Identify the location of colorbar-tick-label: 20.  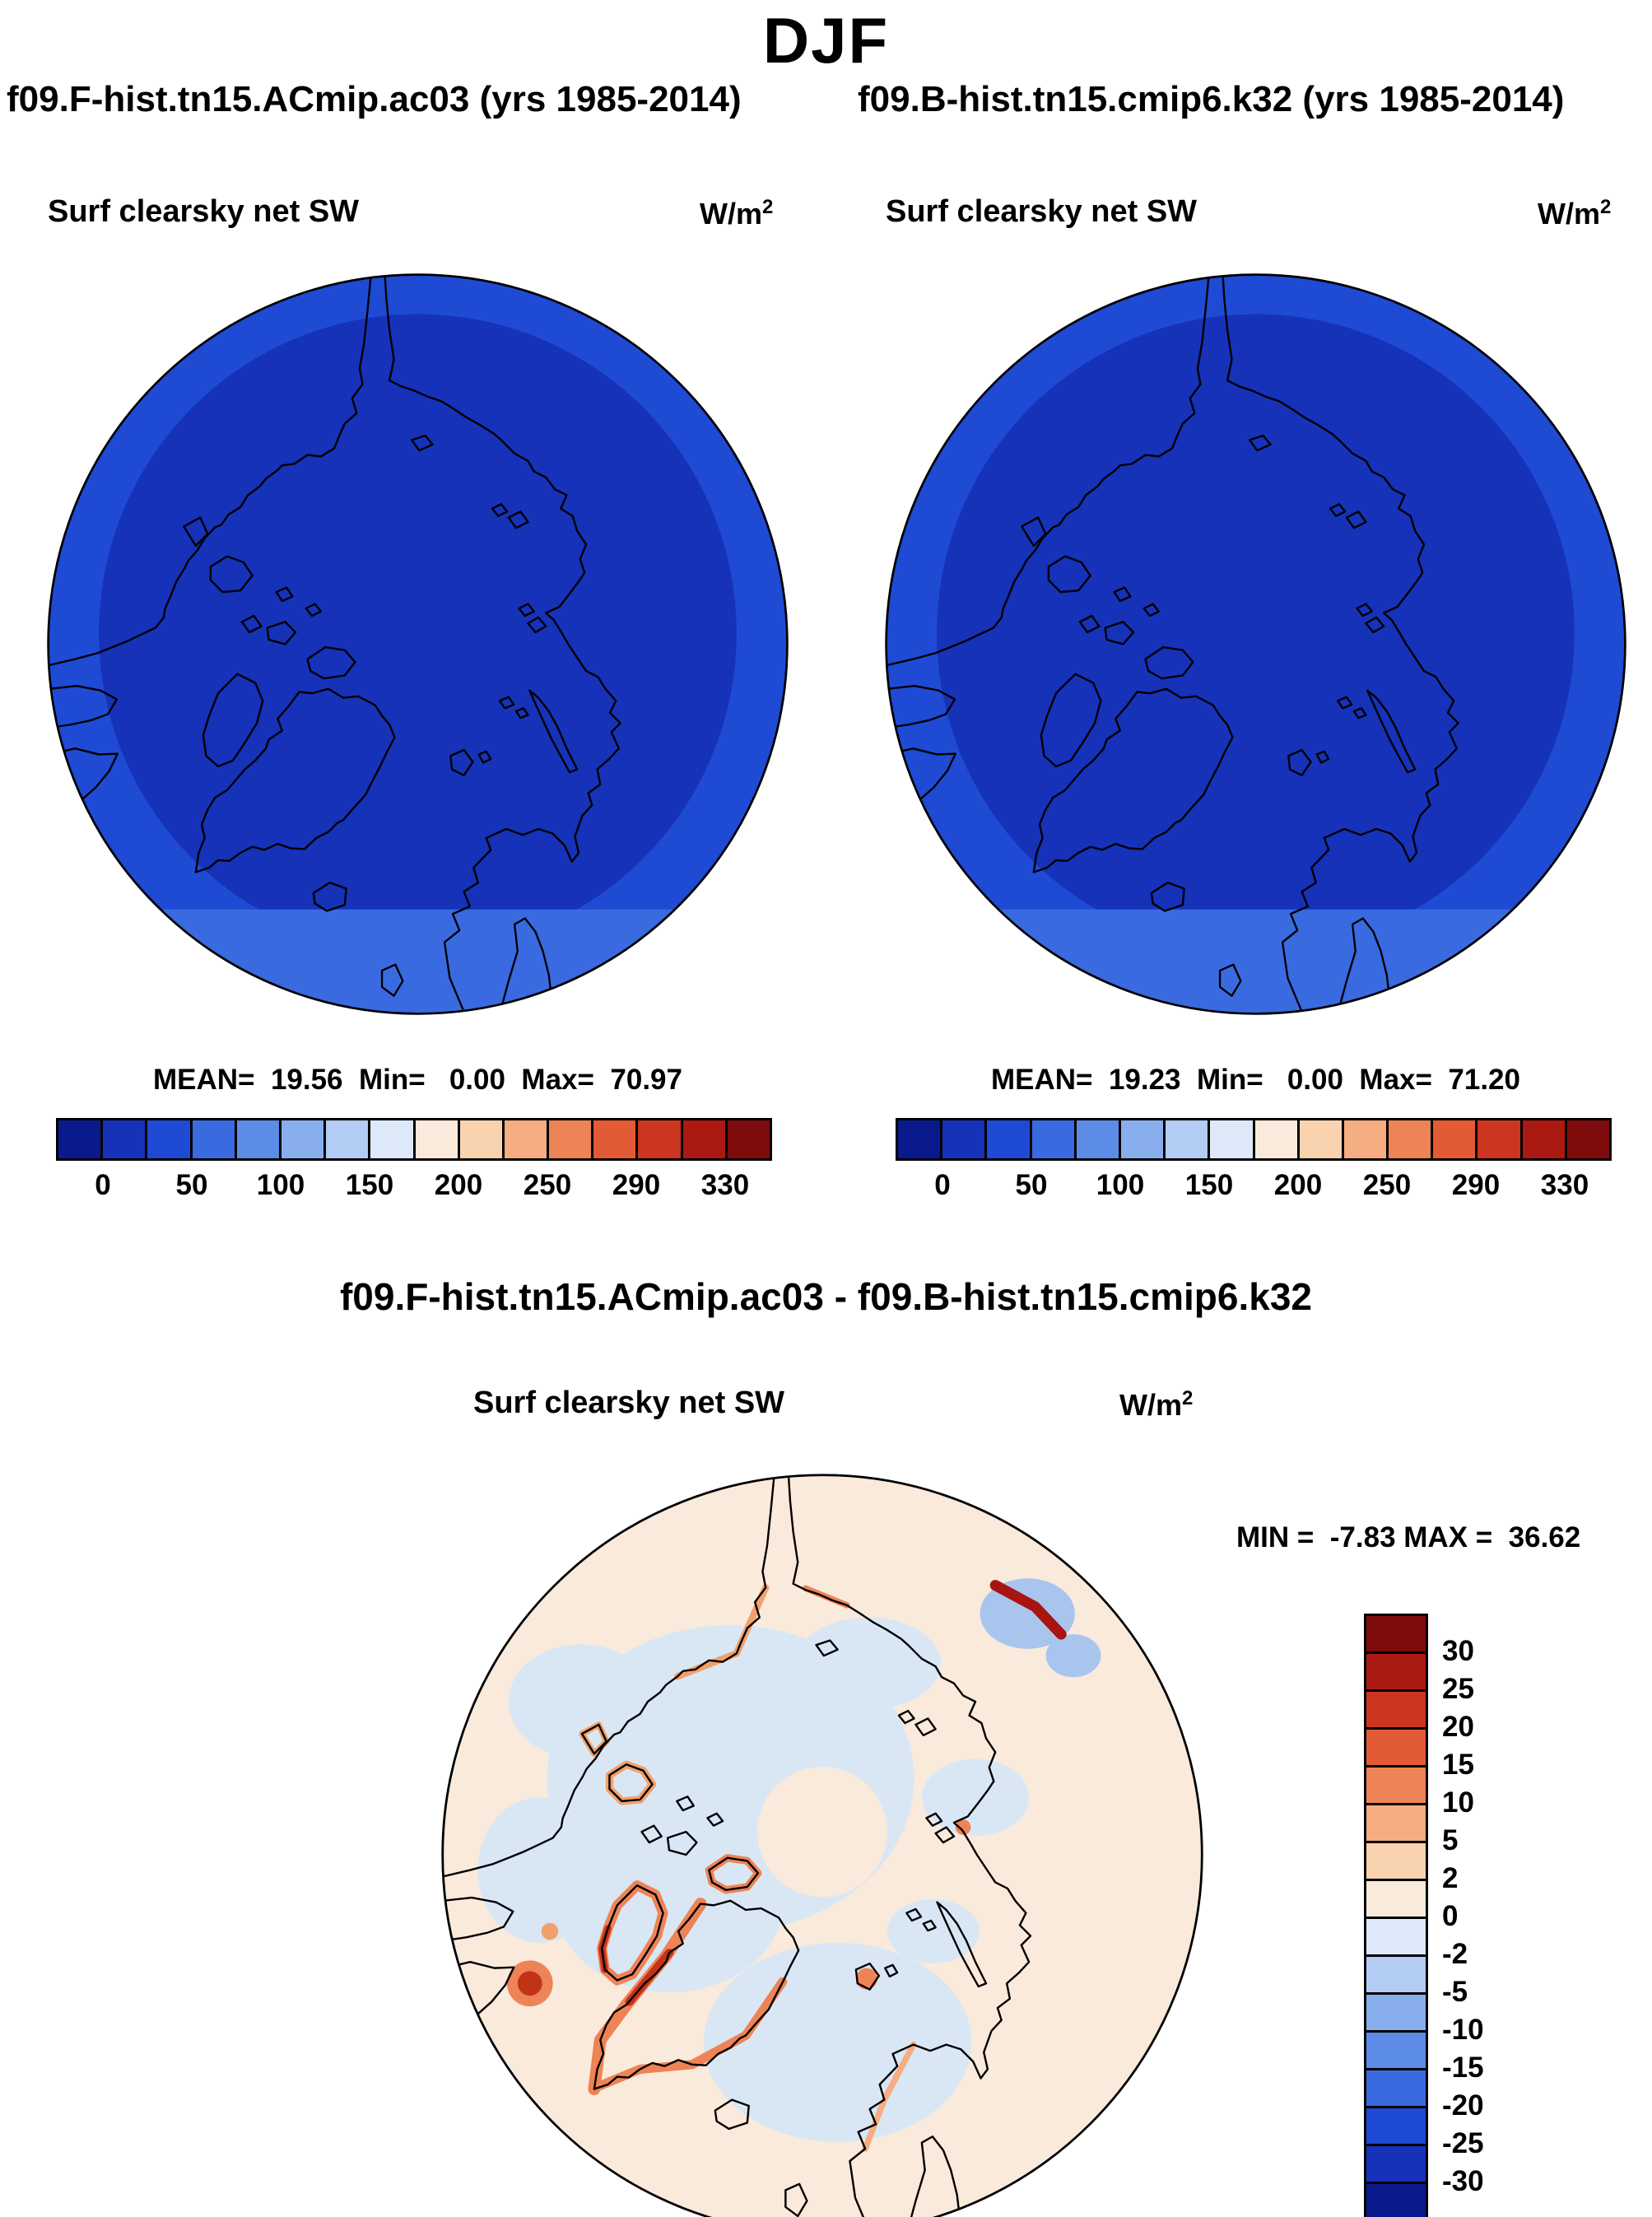
(1458, 1727).